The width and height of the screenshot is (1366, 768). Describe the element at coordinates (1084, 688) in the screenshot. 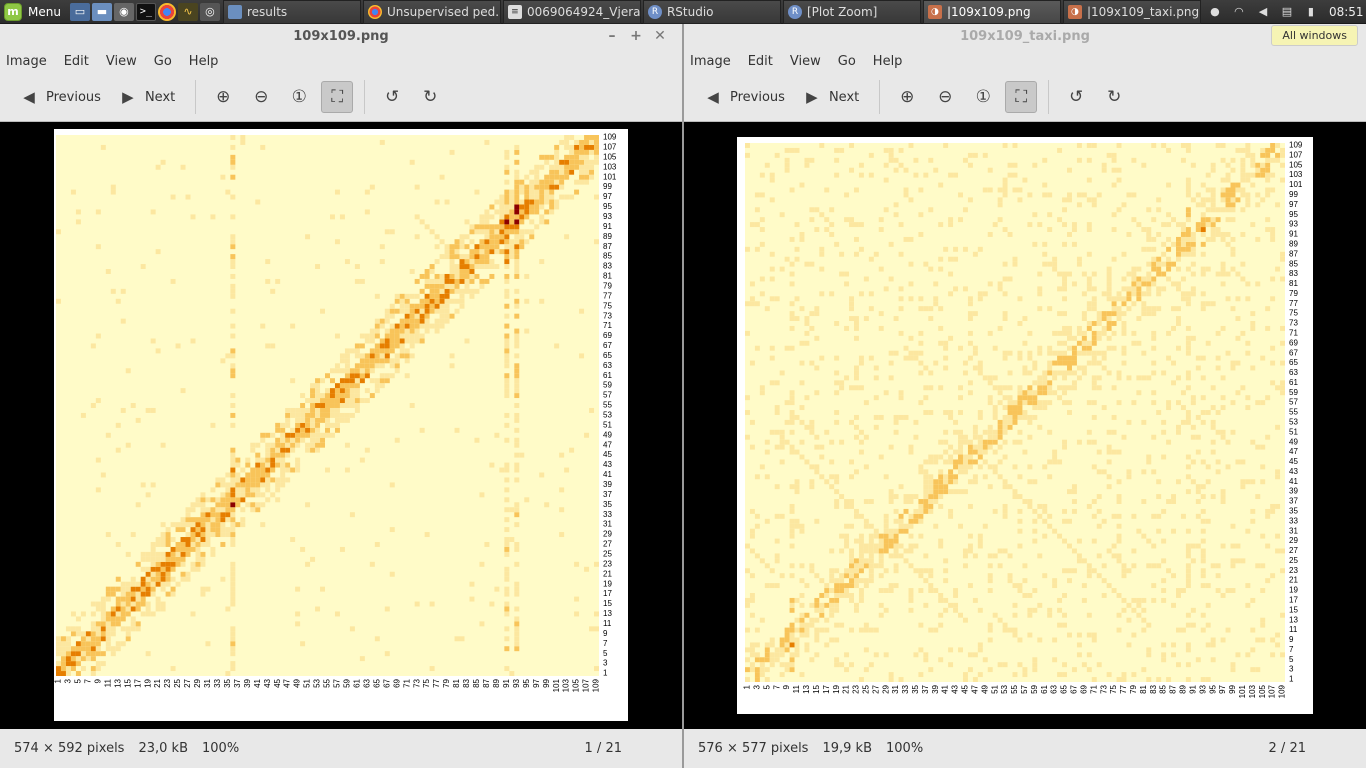

I see `x-tick-label: 69` at that location.